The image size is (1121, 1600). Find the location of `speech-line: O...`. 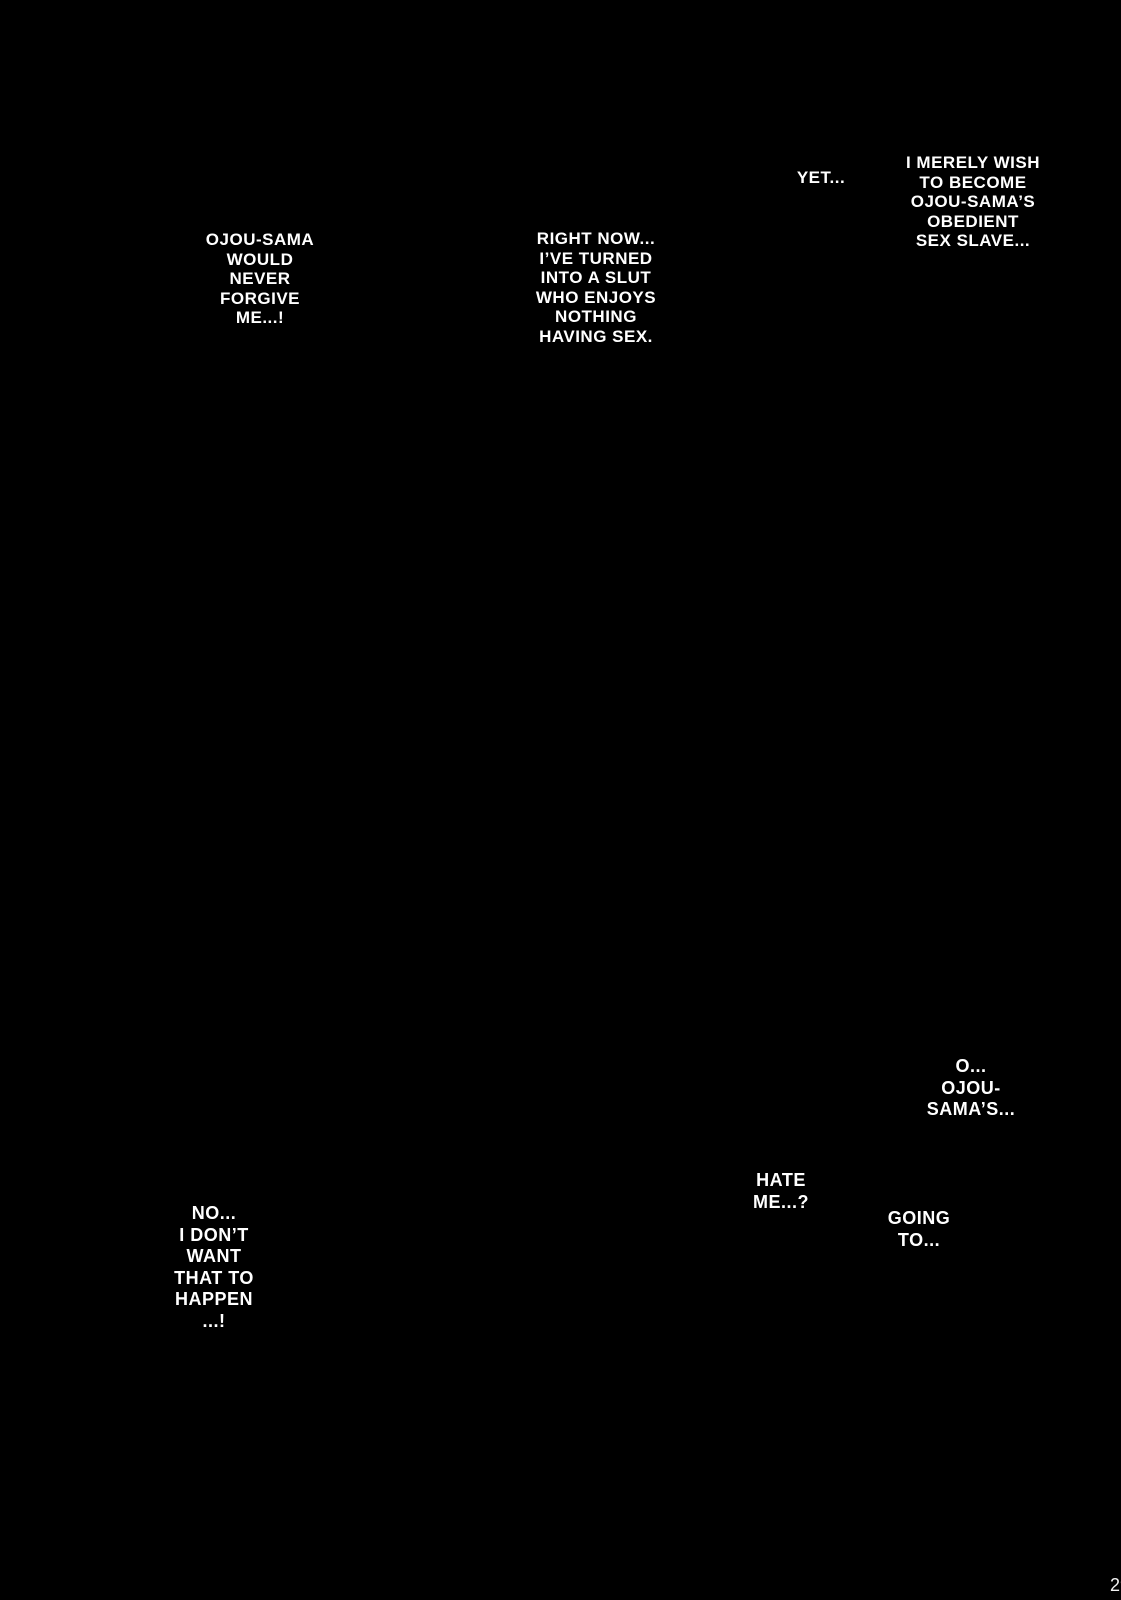

speech-line: O... is located at coordinates (971, 1066).